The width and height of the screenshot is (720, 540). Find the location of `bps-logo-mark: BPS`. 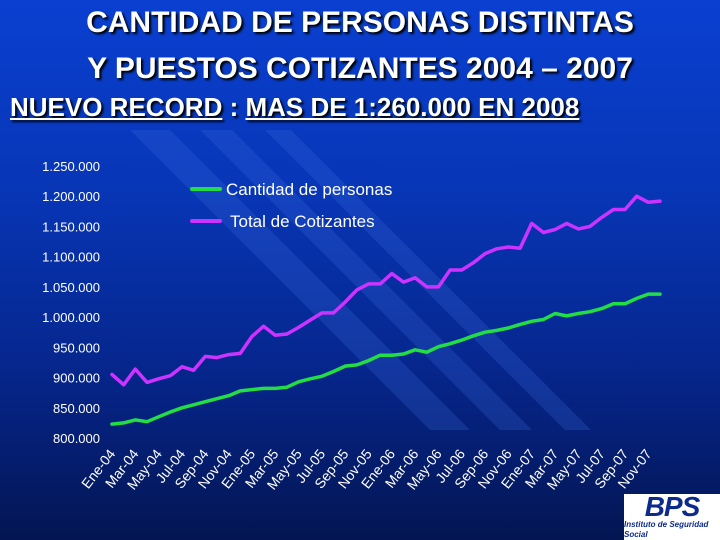

bps-logo-mark: BPS is located at coordinates (672, 506).